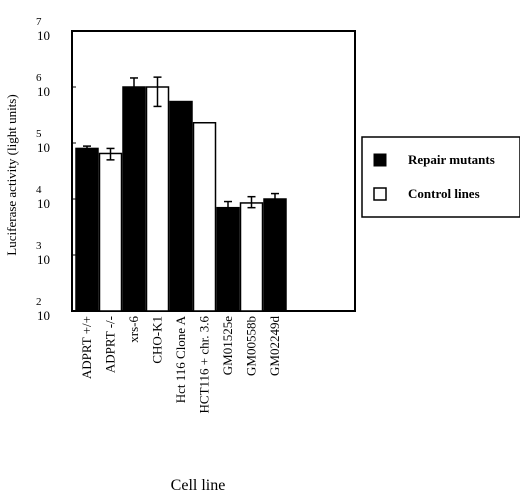  I want to click on legend-swatch-repair, so click(380, 160).